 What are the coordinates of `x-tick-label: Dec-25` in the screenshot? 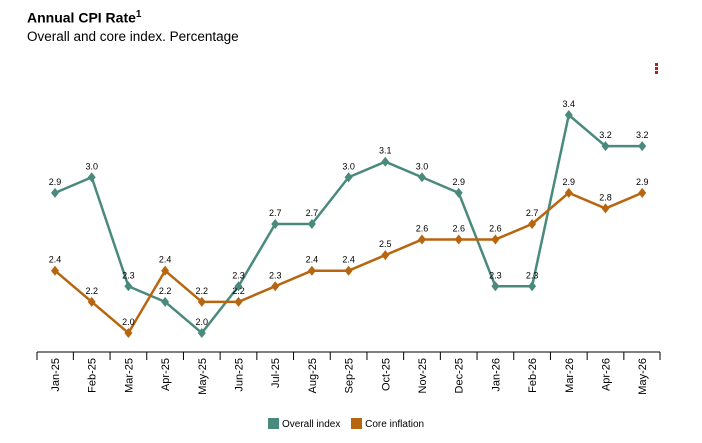 It's located at (460, 375).